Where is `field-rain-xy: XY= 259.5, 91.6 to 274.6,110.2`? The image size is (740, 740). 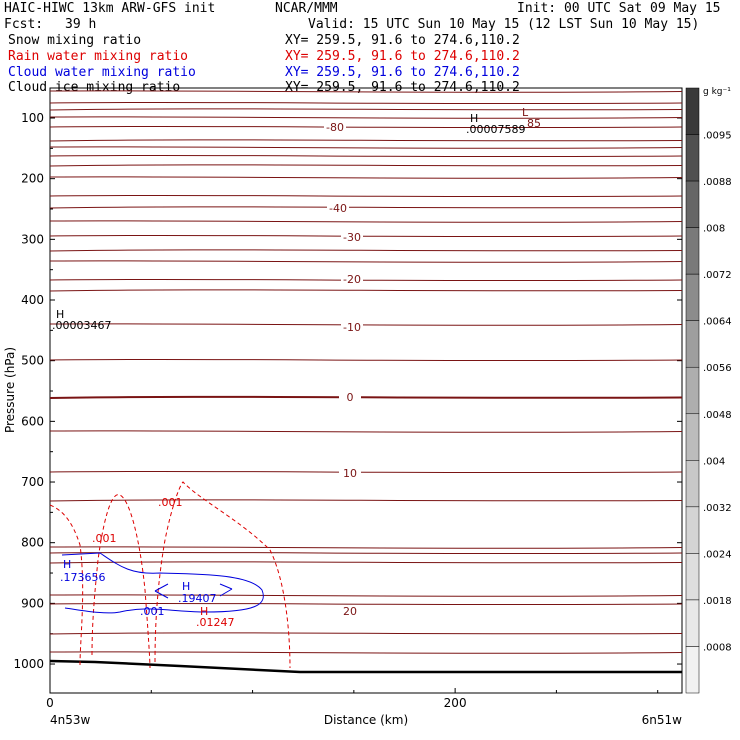 field-rain-xy: XY= 259.5, 91.6 to 274.6,110.2 is located at coordinates (402, 56).